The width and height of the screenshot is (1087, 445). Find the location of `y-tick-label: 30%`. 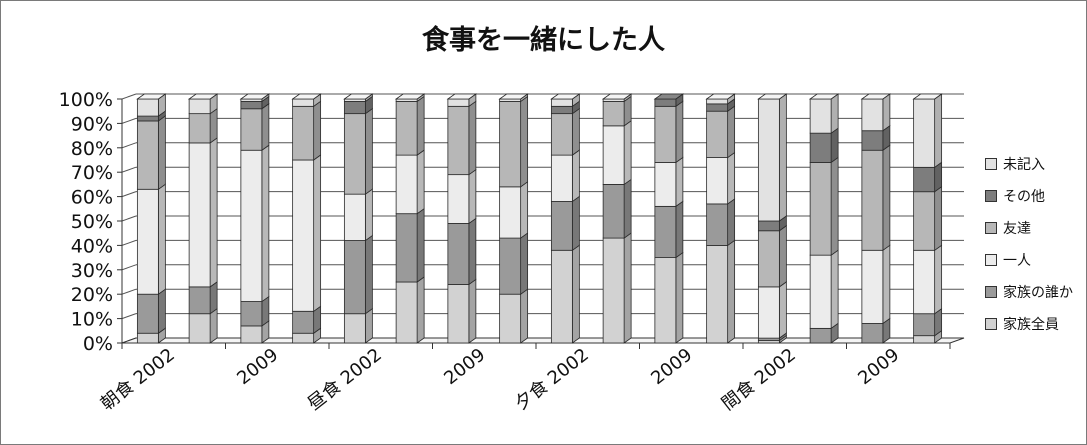

y-tick-label: 30% is located at coordinates (92, 271).